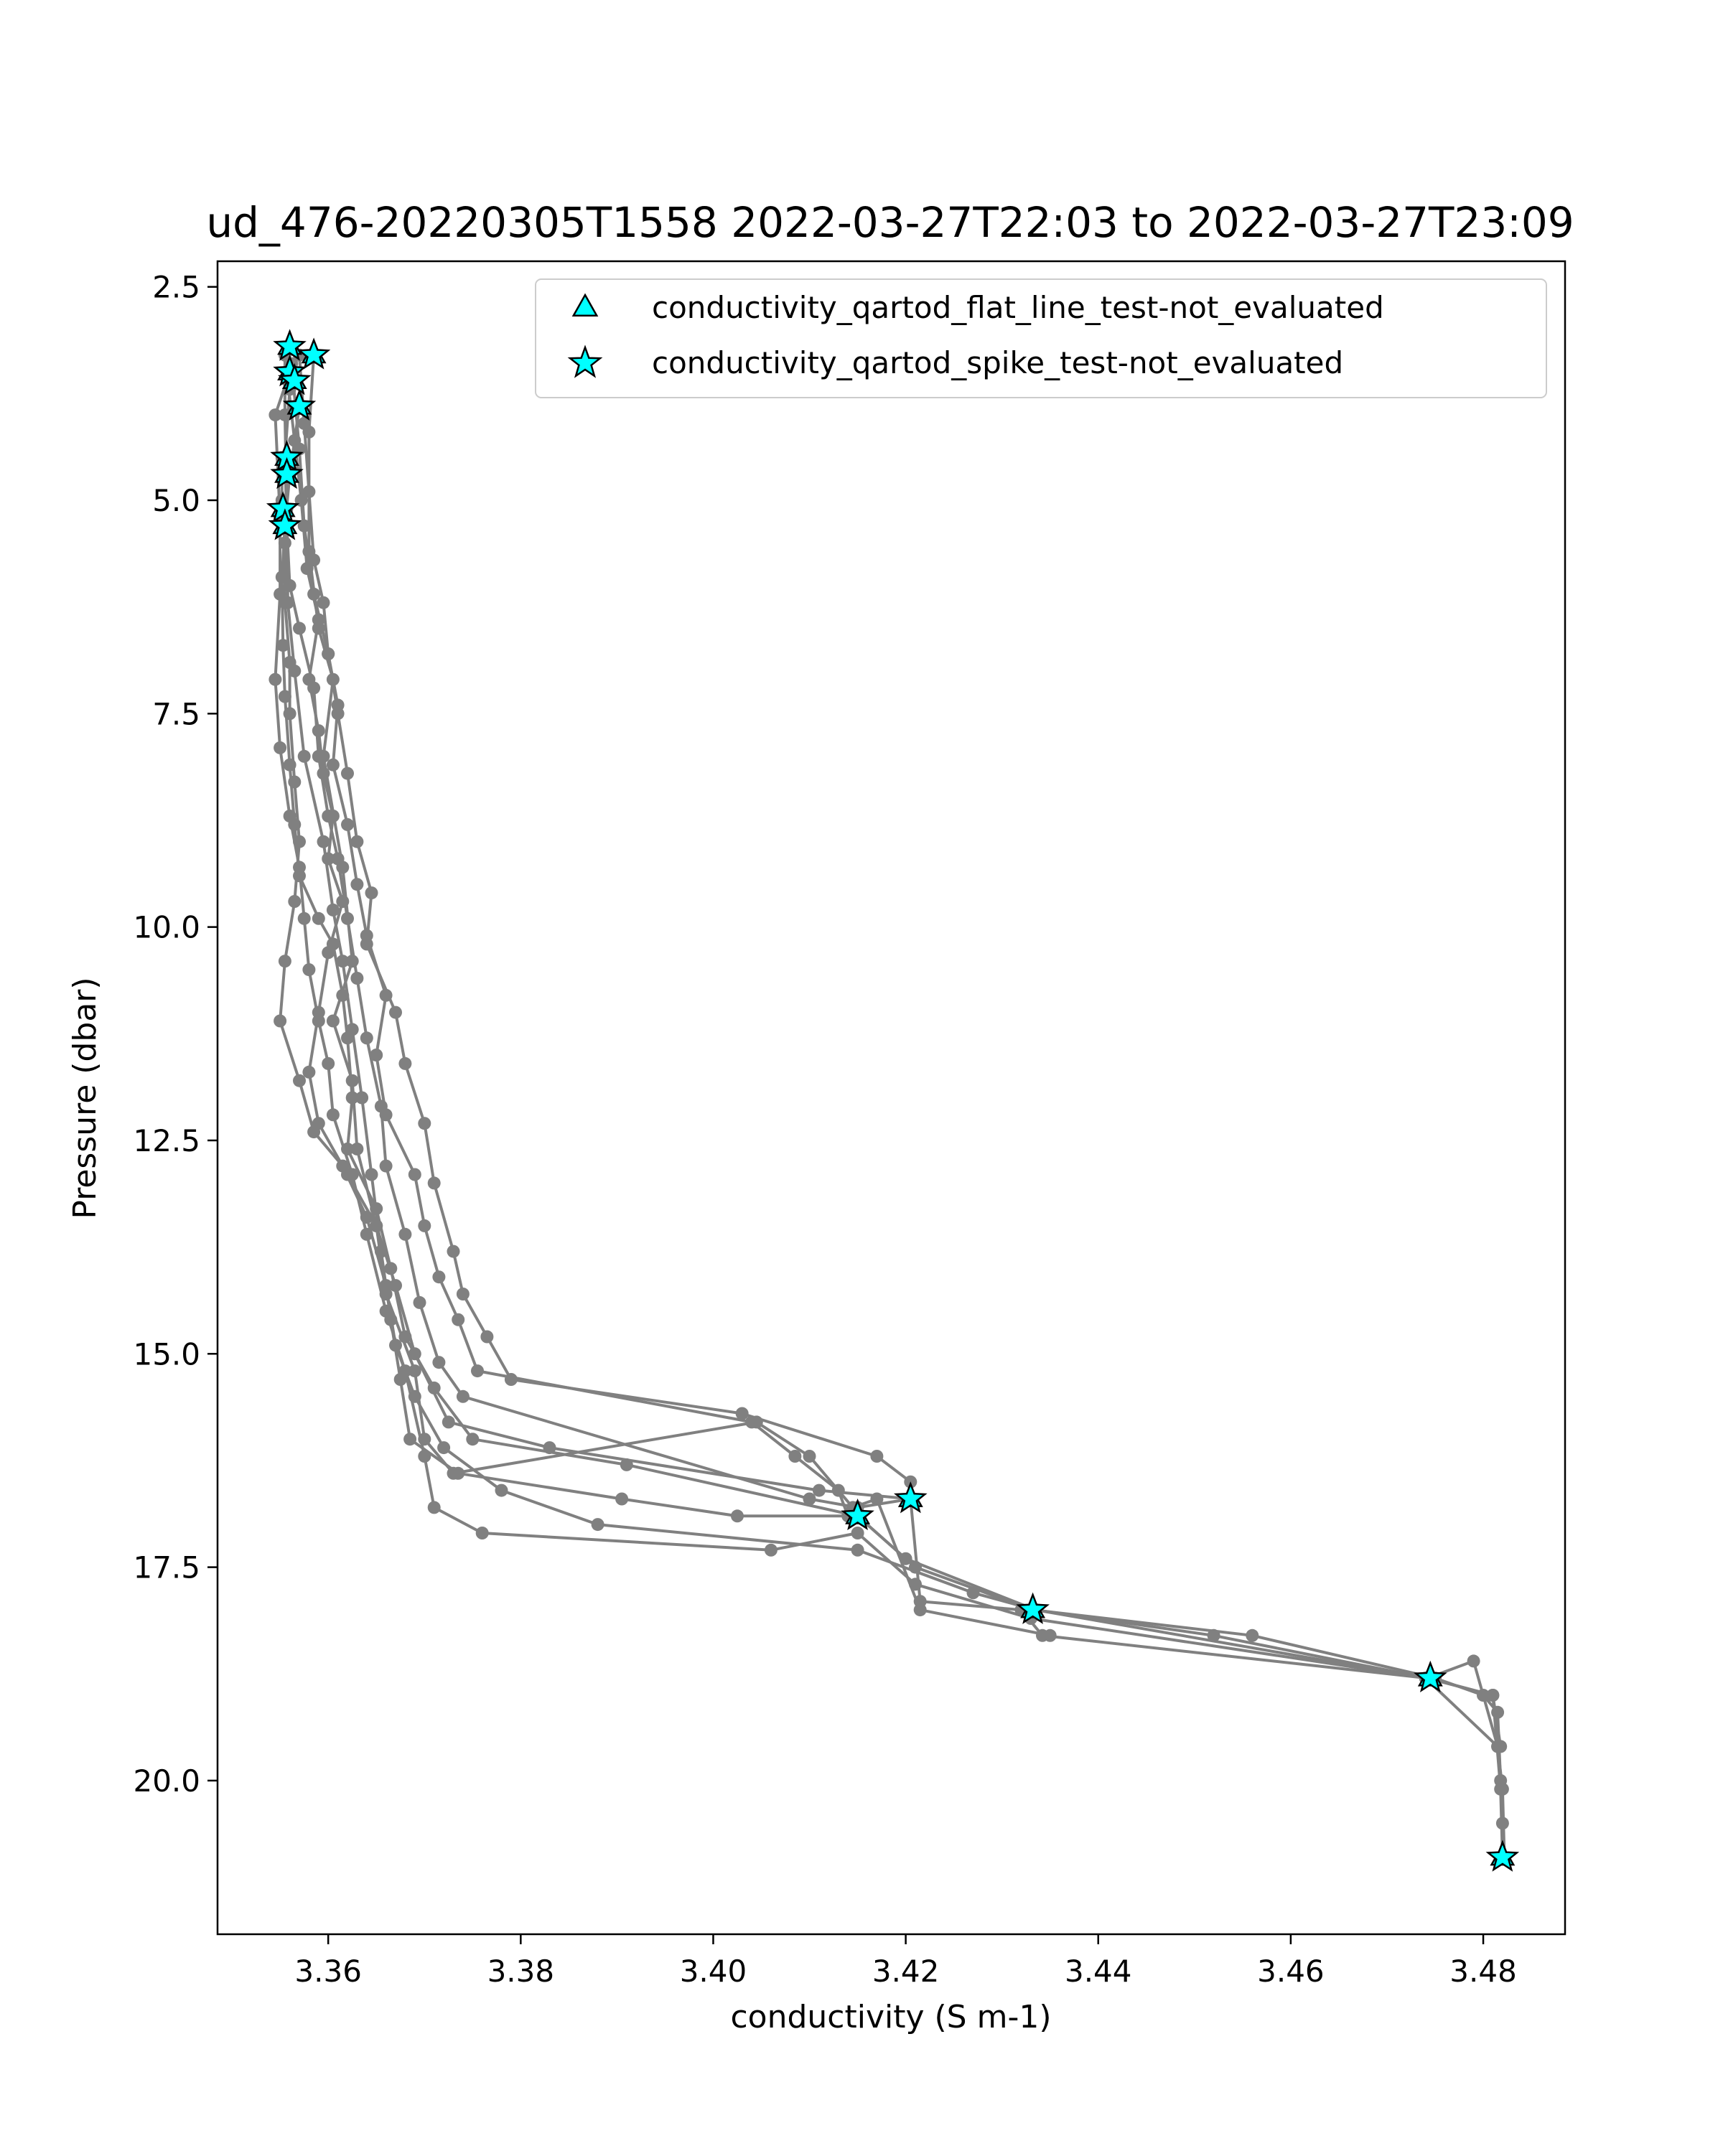 Image resolution: width=1723 pixels, height=2156 pixels. Describe the element at coordinates (166, 1567) in the screenshot. I see `y-tick-label: 17.5` at that location.